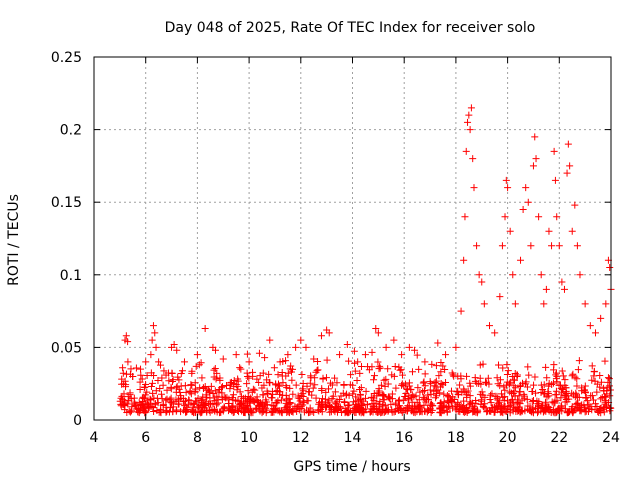 The width and height of the screenshot is (640, 480). Describe the element at coordinates (66, 203) in the screenshot. I see `y-tick-label: 0.15` at that location.